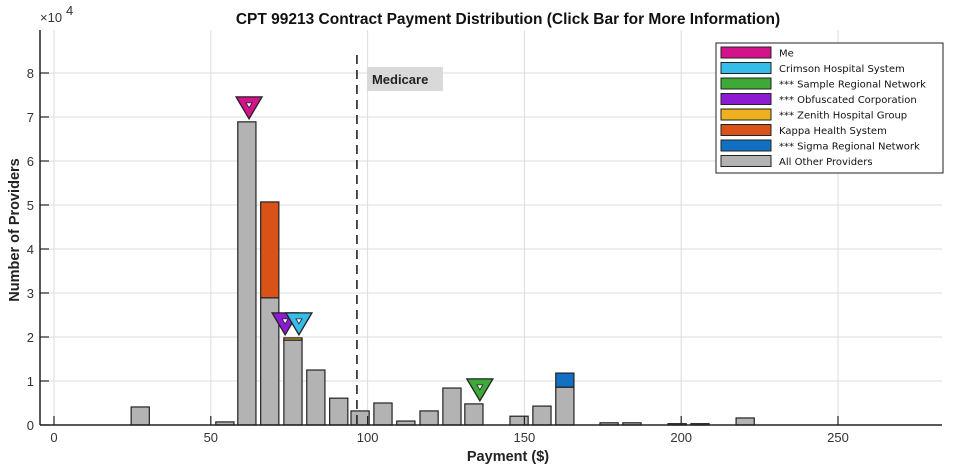  Describe the element at coordinates (848, 100) in the screenshot. I see `legend-label: *** Obfuscated Corporation` at that location.